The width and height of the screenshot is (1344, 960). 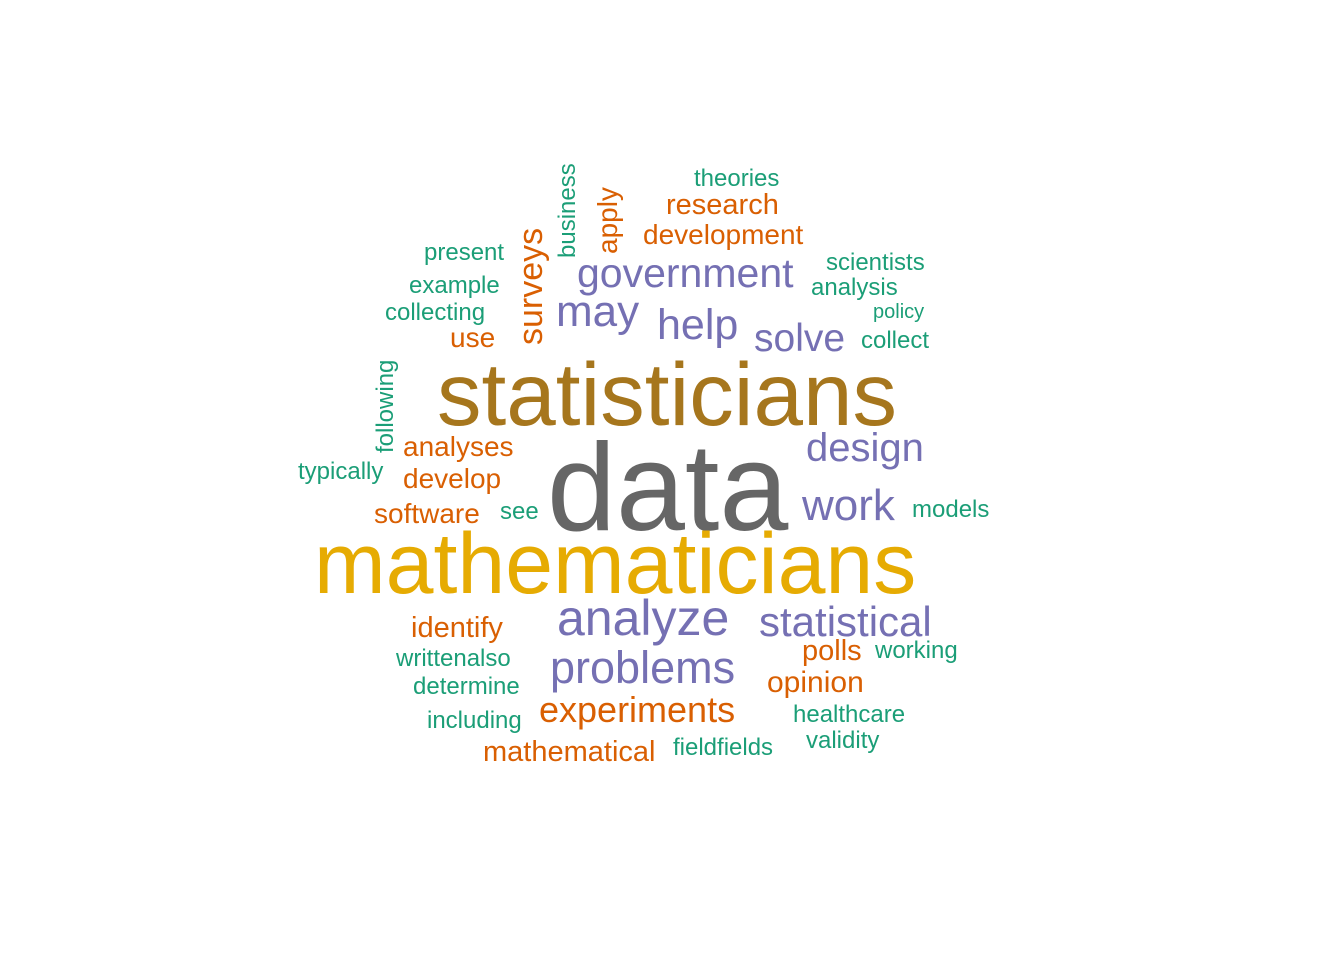 I want to click on word-data: data, so click(x=668, y=488).